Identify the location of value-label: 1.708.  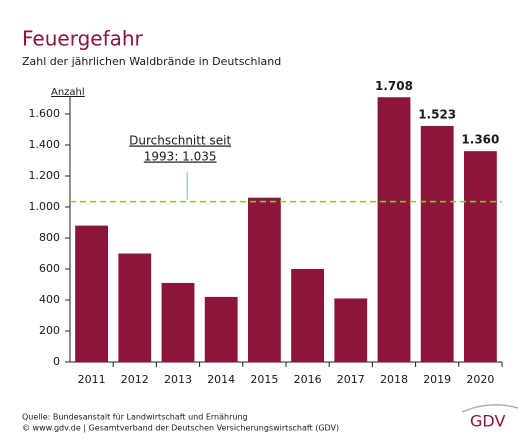
(394, 86).